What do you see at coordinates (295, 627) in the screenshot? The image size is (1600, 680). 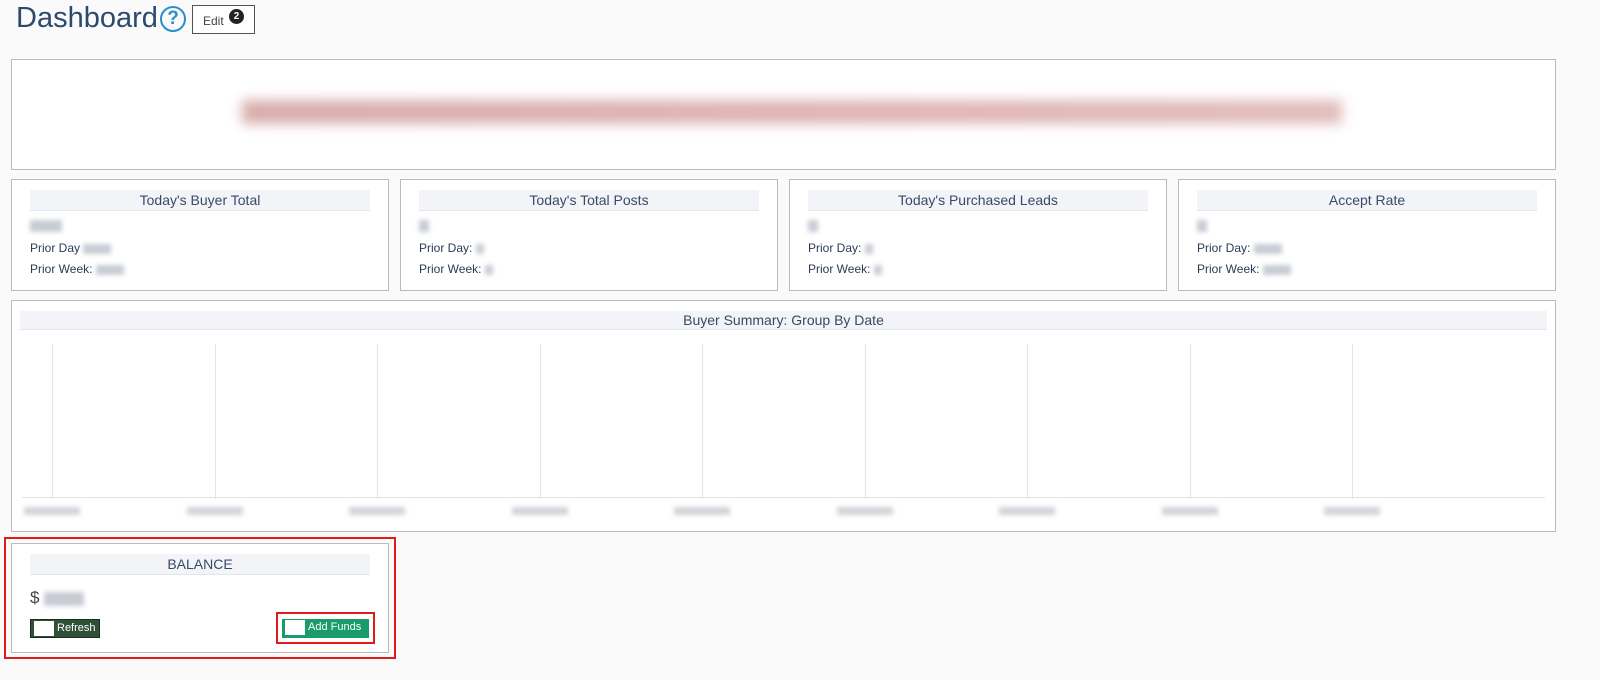 I see `money-icon` at bounding box center [295, 627].